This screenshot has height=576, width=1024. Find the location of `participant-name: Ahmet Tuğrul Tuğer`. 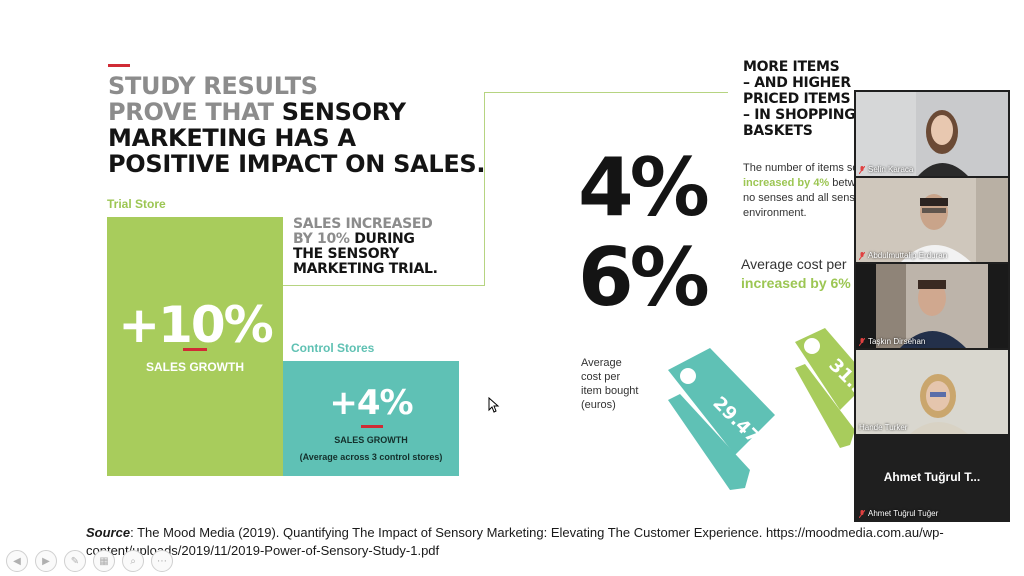

participant-name: Ahmet Tuğrul Tuğer is located at coordinates (898, 513).